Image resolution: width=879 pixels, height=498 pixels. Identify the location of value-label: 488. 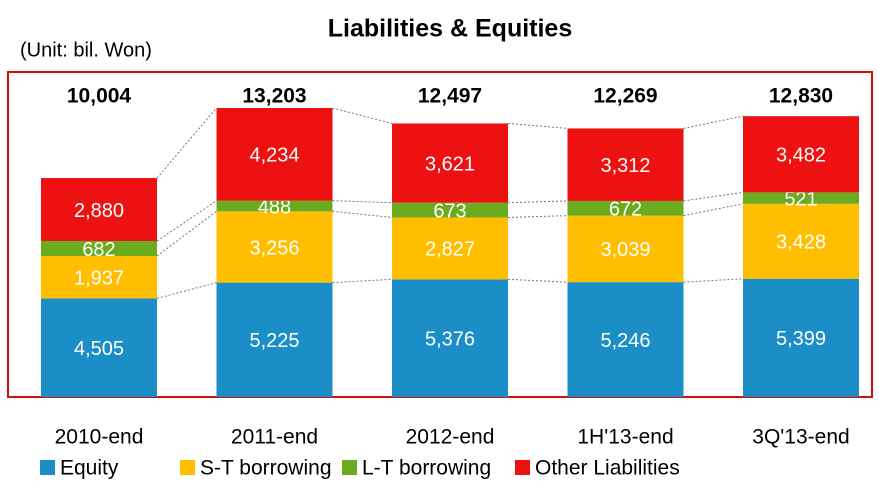
(274, 207).